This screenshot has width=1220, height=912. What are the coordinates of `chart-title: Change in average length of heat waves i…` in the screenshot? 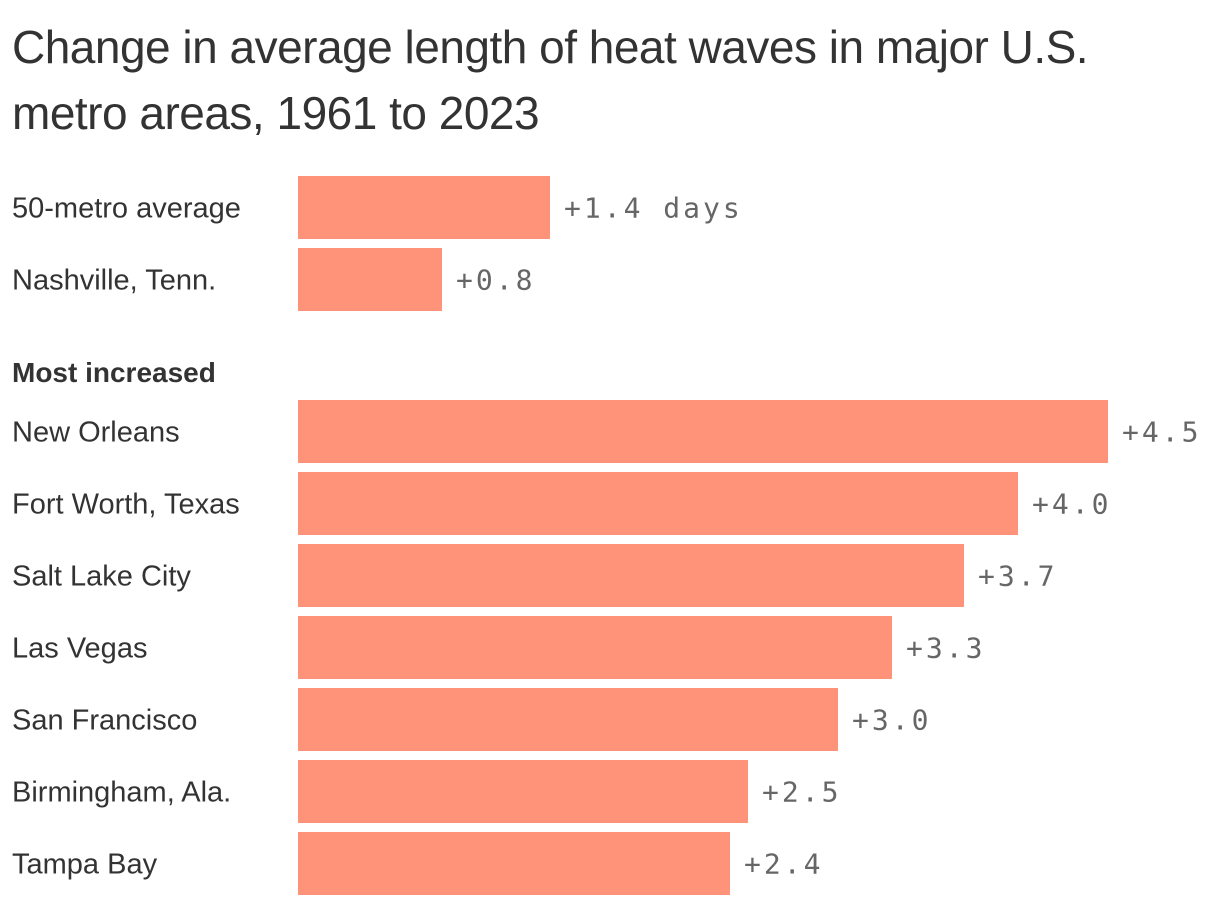 It's located at (550, 80).